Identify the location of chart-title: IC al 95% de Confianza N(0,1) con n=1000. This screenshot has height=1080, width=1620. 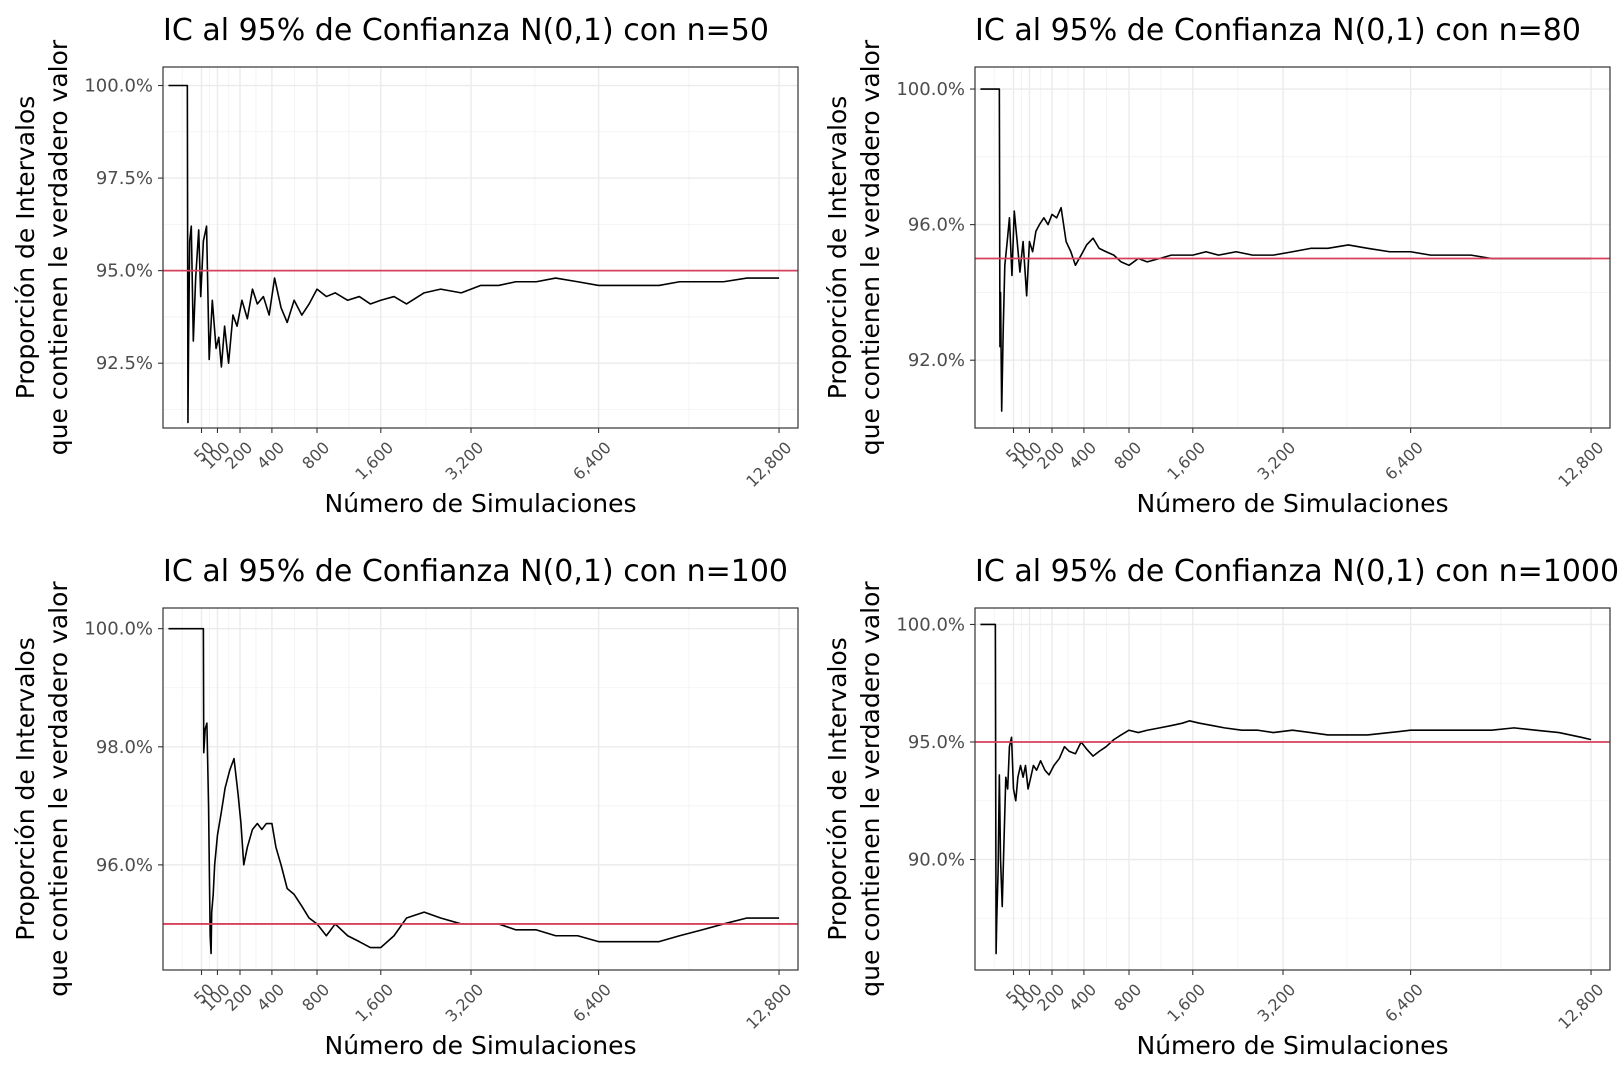
(1297, 571).